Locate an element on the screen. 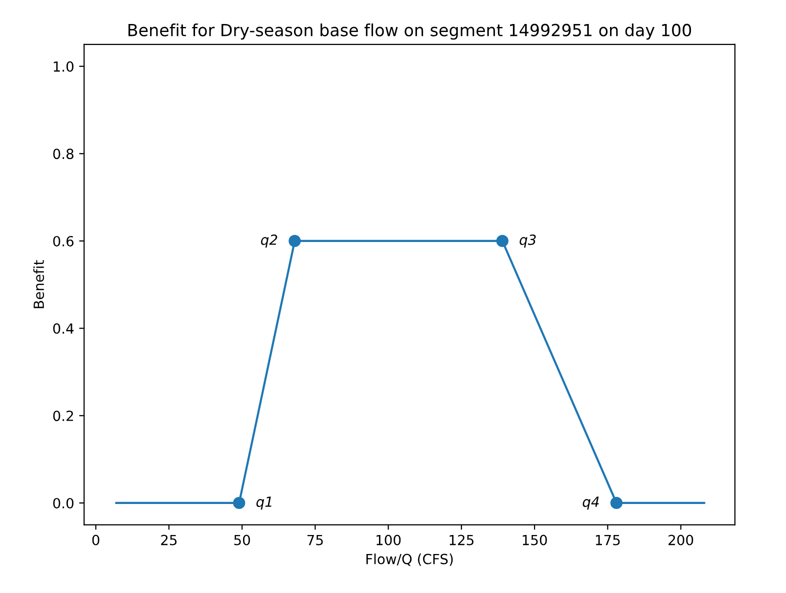 The image size is (786, 593). y-tick-label: 0.2 is located at coordinates (63, 416).